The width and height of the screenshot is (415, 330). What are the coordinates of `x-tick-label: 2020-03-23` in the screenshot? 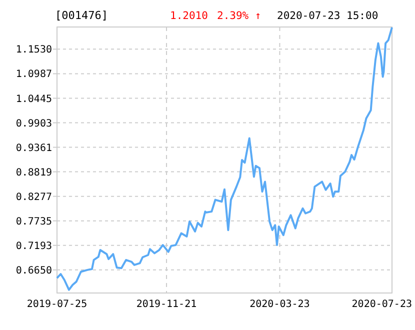 It's located at (280, 304).